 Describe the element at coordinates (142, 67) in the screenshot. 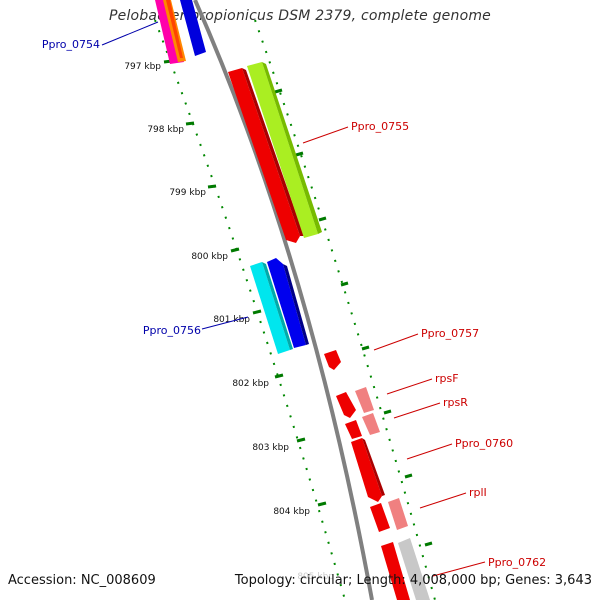

I see `kbp-label-797: 797 kbp` at that location.